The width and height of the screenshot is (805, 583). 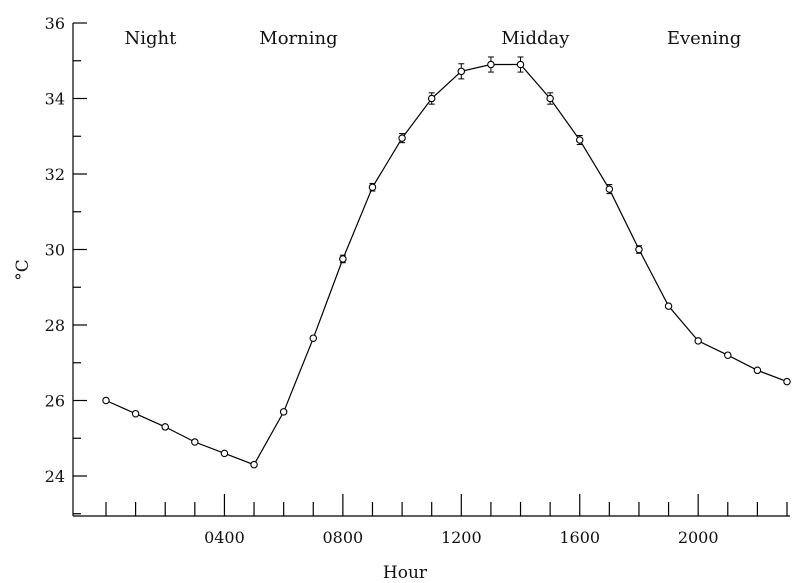 What do you see at coordinates (55, 250) in the screenshot?
I see `y-tick-label: 30` at bounding box center [55, 250].